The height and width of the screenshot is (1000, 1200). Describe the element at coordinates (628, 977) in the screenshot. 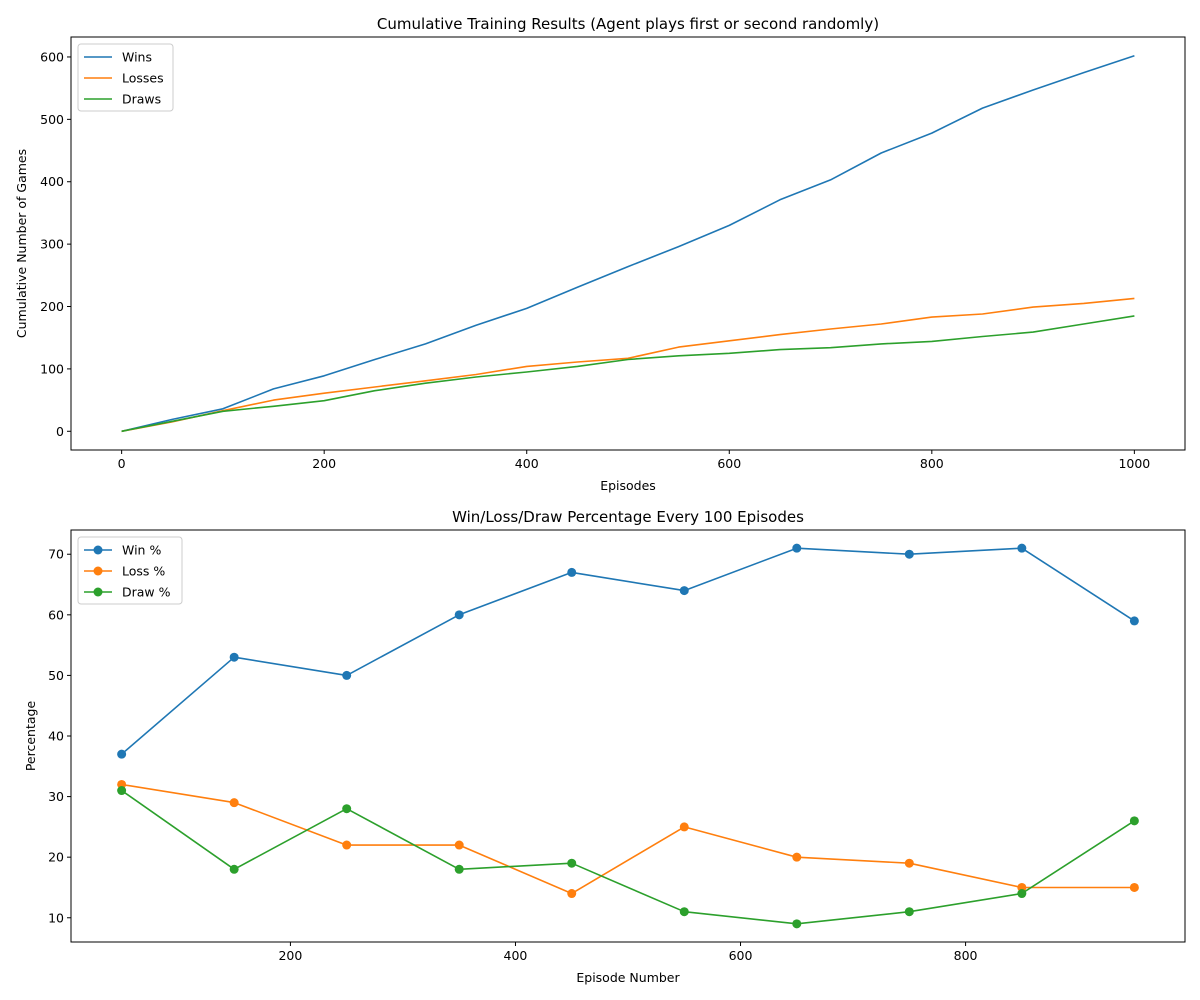

I see `x-axis-label: Episode Number` at that location.